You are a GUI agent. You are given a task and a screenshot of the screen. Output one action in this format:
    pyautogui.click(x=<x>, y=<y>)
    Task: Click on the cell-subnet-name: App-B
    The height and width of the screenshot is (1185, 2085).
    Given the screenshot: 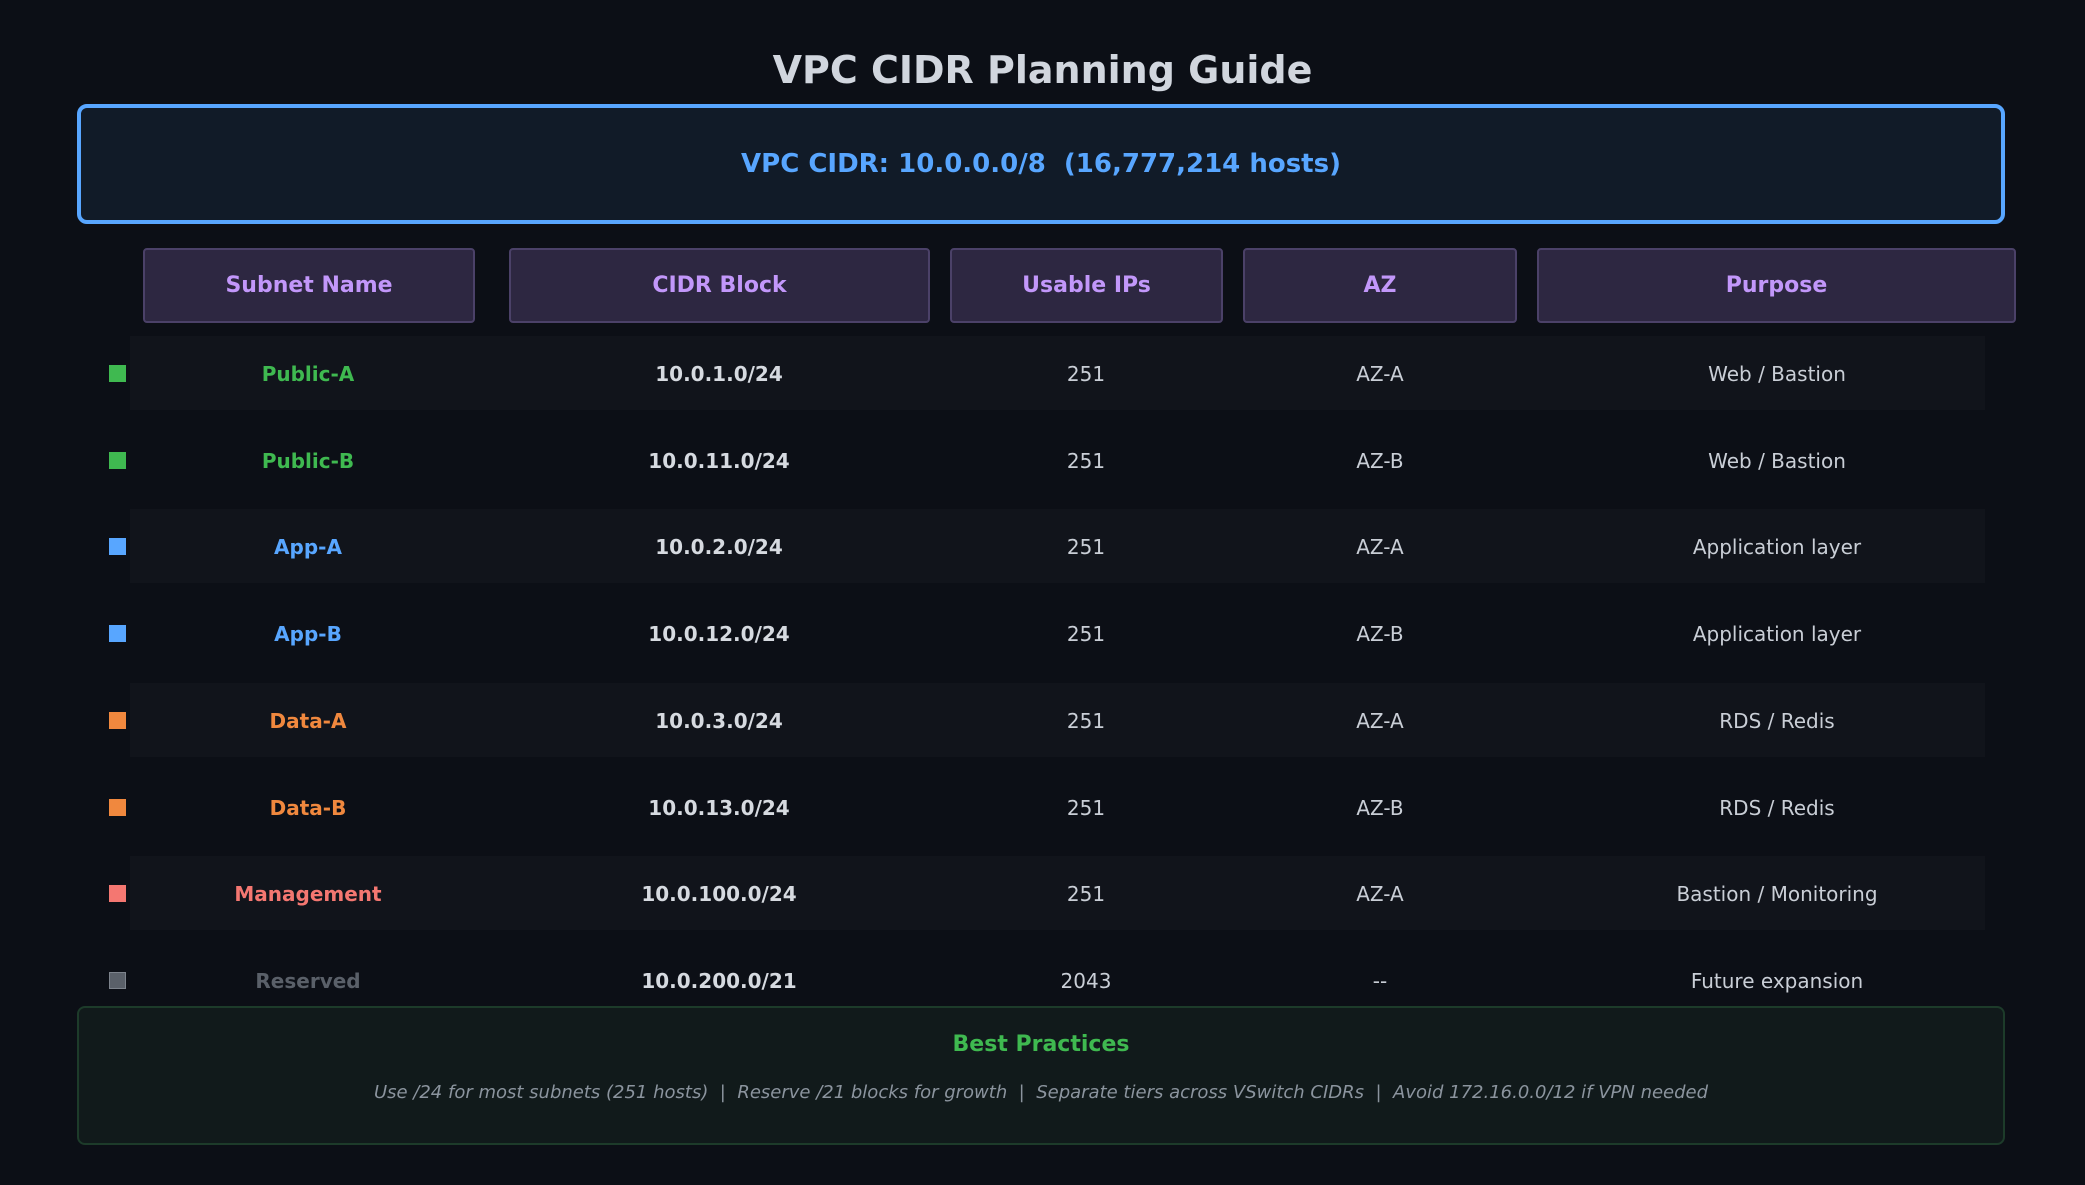 What is the action you would take?
    pyautogui.click(x=308, y=634)
    